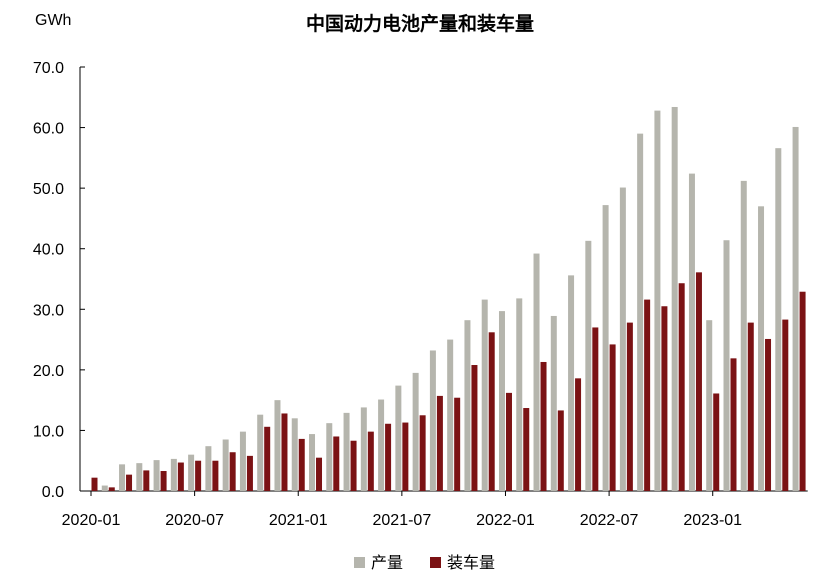  What do you see at coordinates (59, 280) in the screenshot?
I see `y-axis: 0.0 10.0 20.0 30.0 40.0 50.0 60.0 70.0` at bounding box center [59, 280].